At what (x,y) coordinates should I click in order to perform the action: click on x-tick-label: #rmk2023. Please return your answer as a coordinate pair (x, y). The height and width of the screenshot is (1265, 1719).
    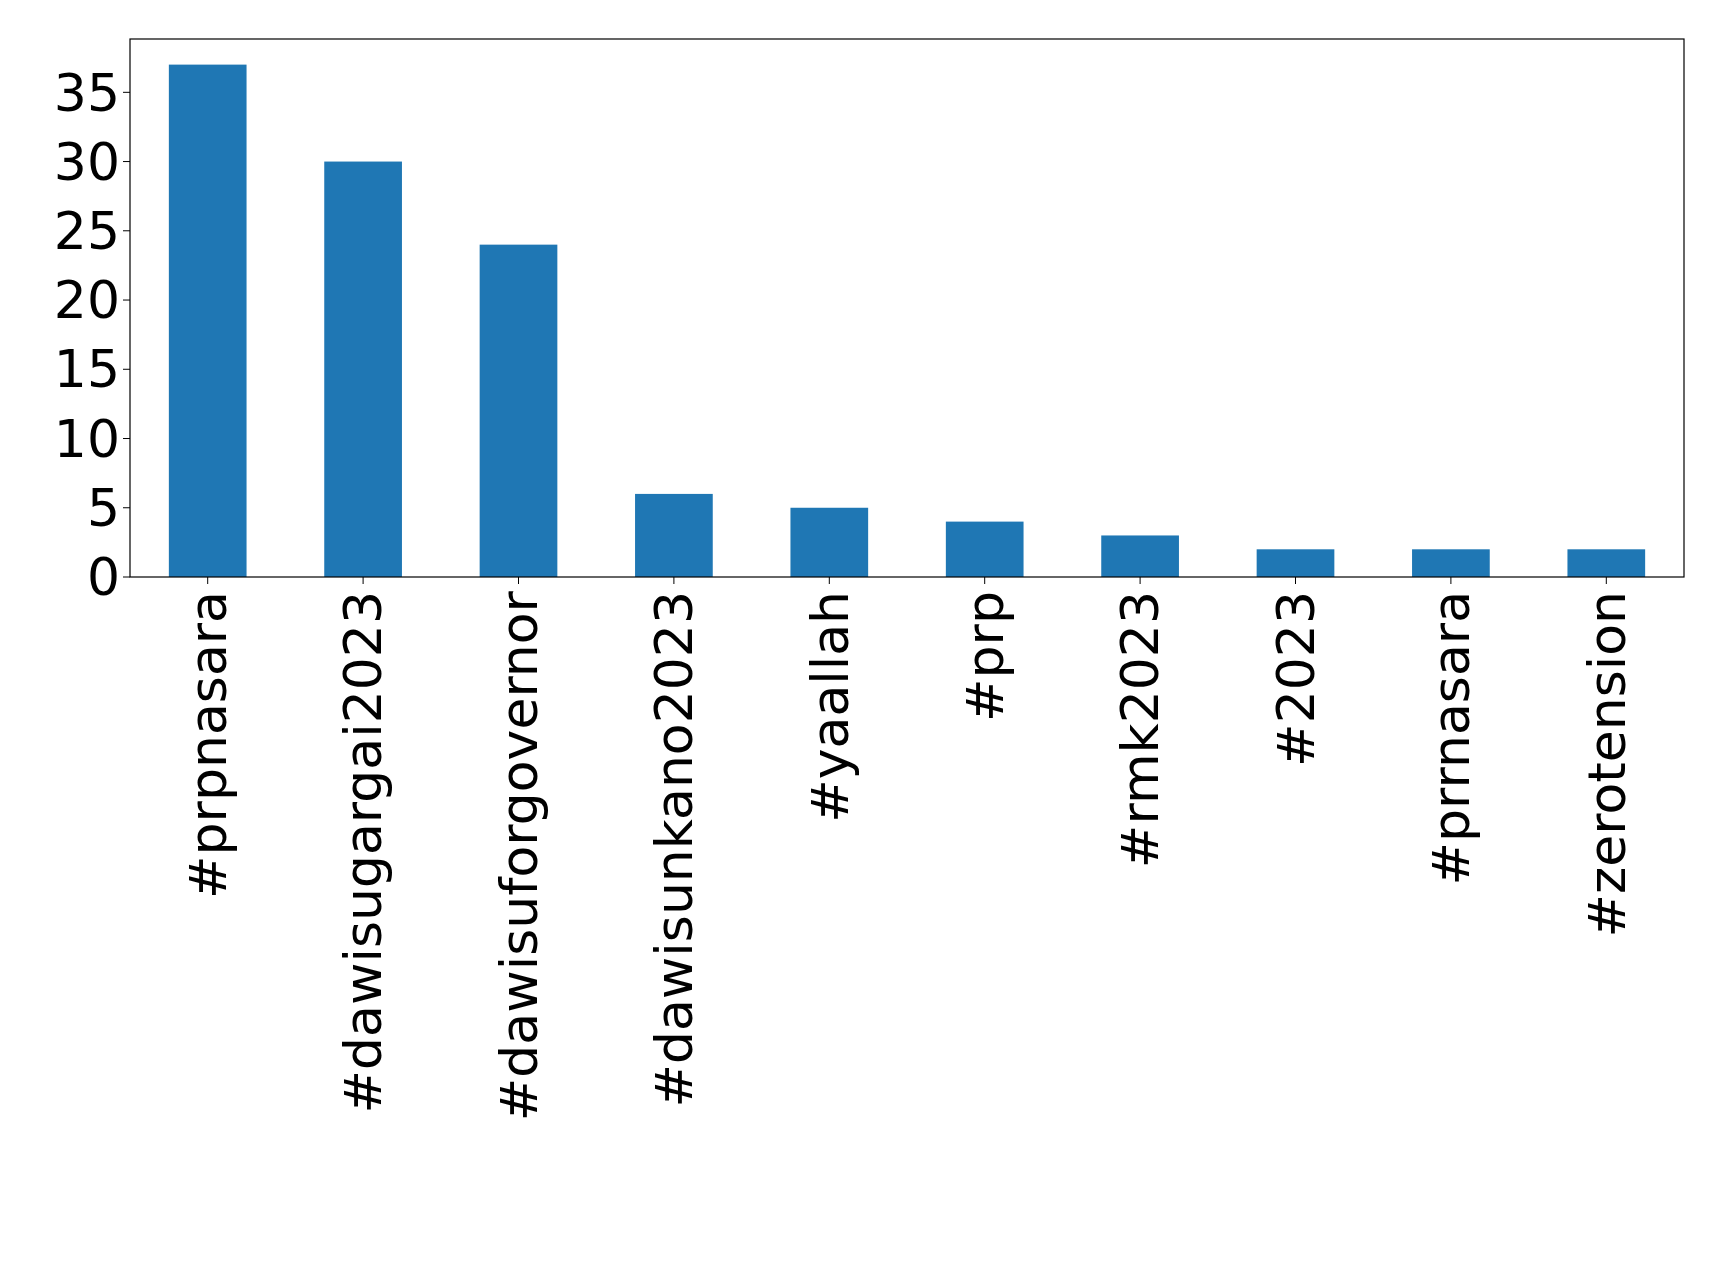
    Looking at the image, I should click on (1140, 730).